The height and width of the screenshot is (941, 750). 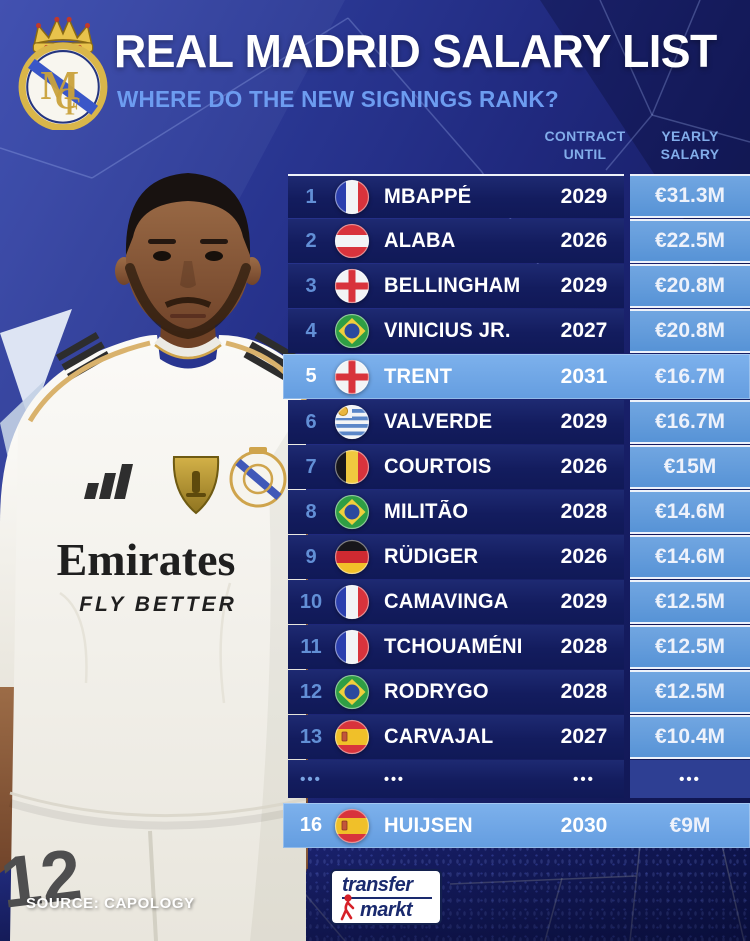 What do you see at coordinates (196, 485) in the screenshot?
I see `club-world-cup-badge-icon` at bounding box center [196, 485].